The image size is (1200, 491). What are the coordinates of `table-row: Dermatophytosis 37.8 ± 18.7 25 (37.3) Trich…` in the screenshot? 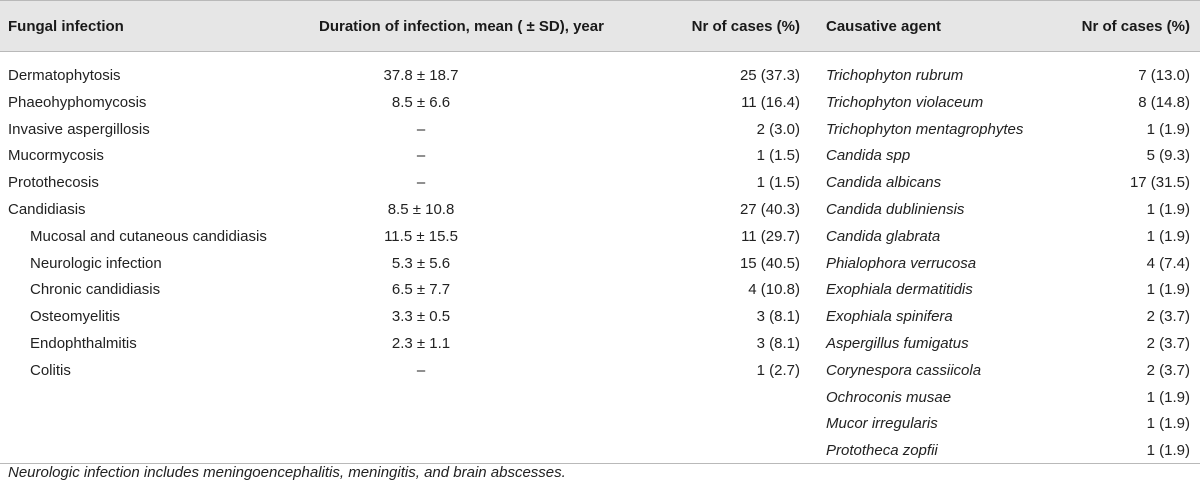 It's located at (600, 75).